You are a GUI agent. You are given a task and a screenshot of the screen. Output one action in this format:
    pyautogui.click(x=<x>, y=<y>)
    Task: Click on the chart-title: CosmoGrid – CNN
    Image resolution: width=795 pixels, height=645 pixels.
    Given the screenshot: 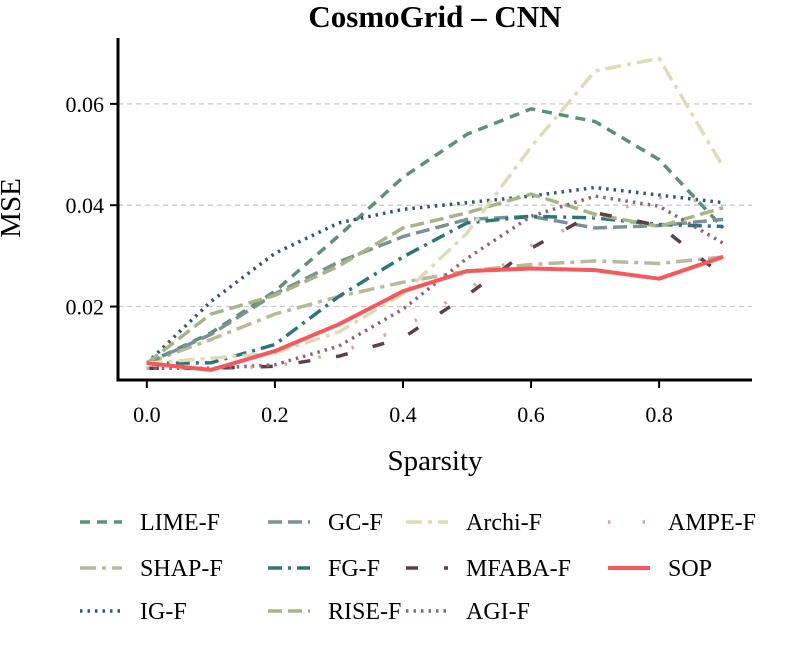 What is the action you would take?
    pyautogui.click(x=434, y=17)
    